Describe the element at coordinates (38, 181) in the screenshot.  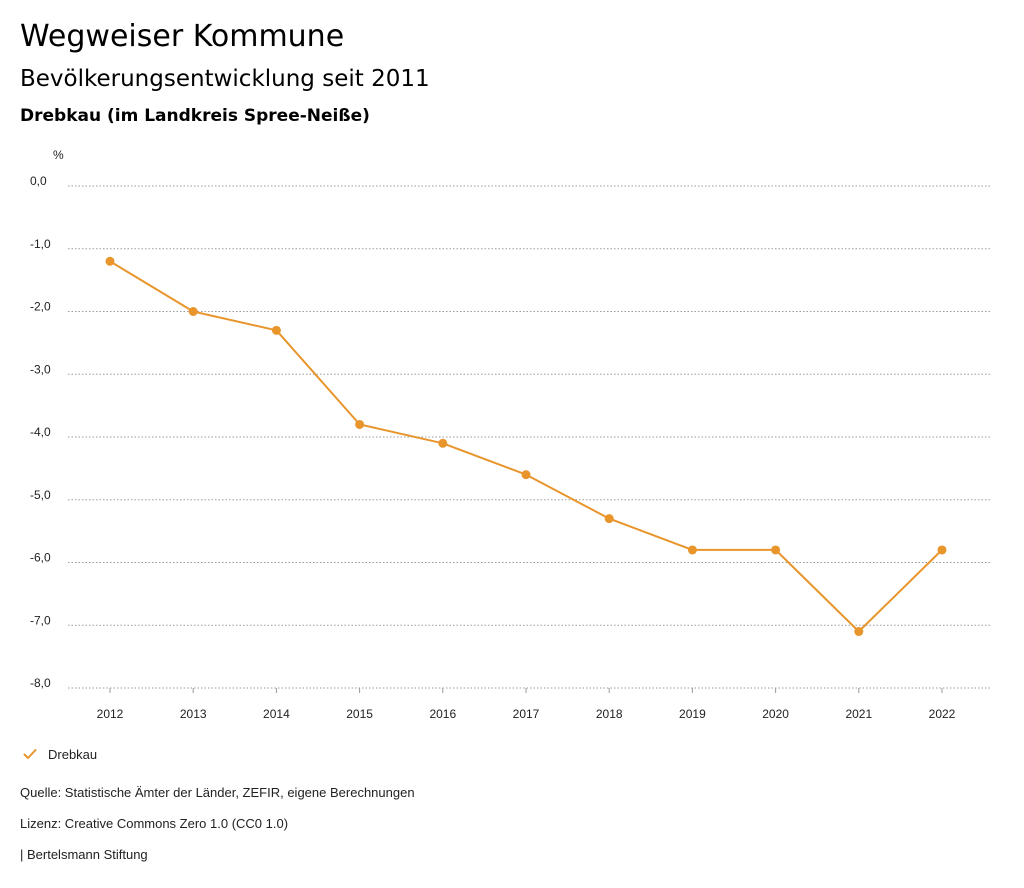
I see `y-tick-label: 0,0` at that location.